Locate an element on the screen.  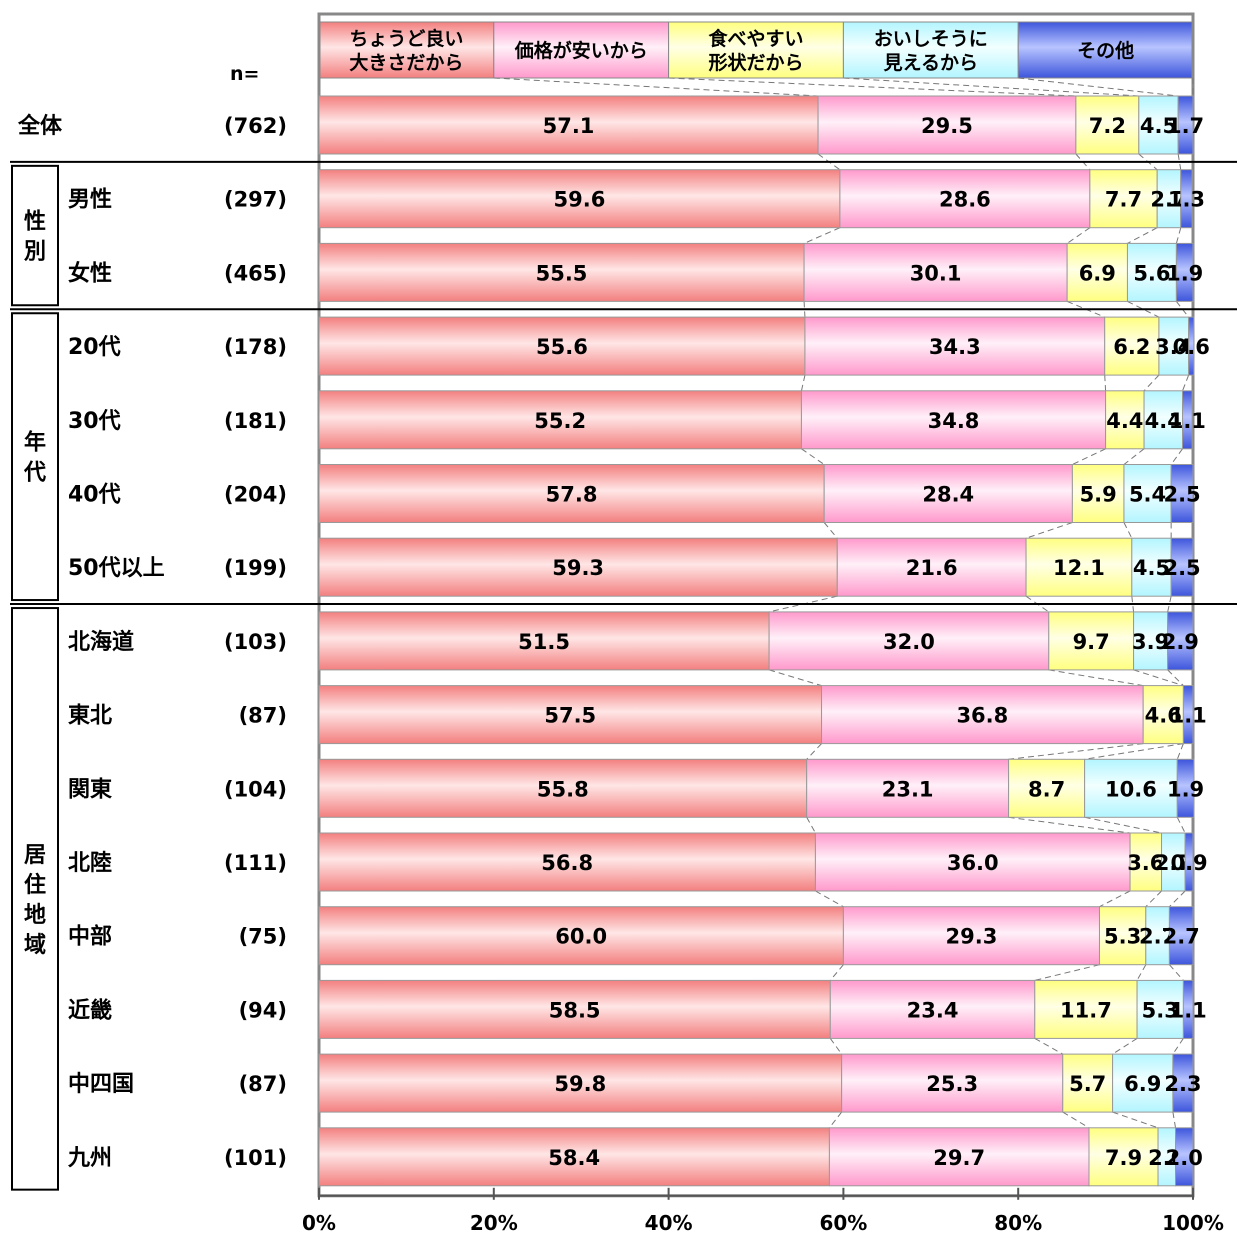
data-label: 51.5 is located at coordinates (544, 642).